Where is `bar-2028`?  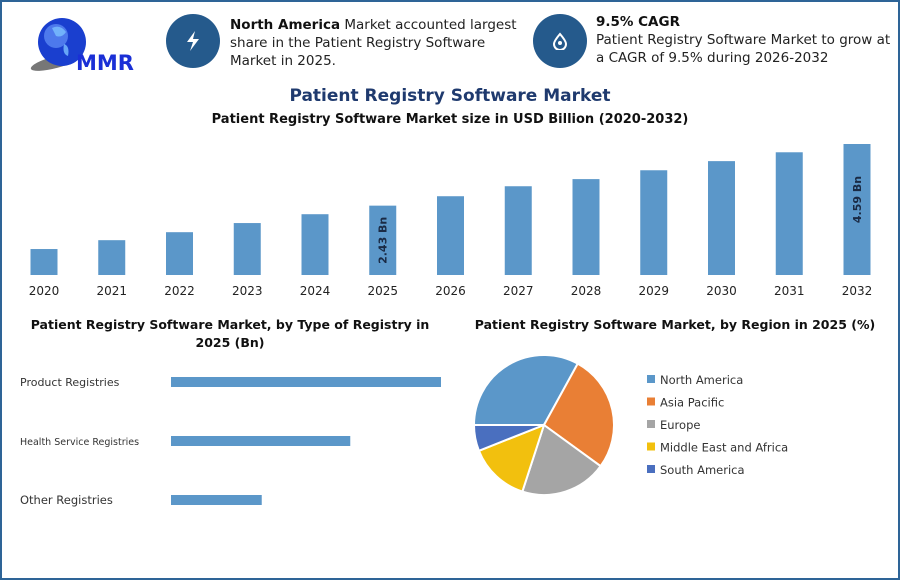 bar-2028 is located at coordinates (586, 227).